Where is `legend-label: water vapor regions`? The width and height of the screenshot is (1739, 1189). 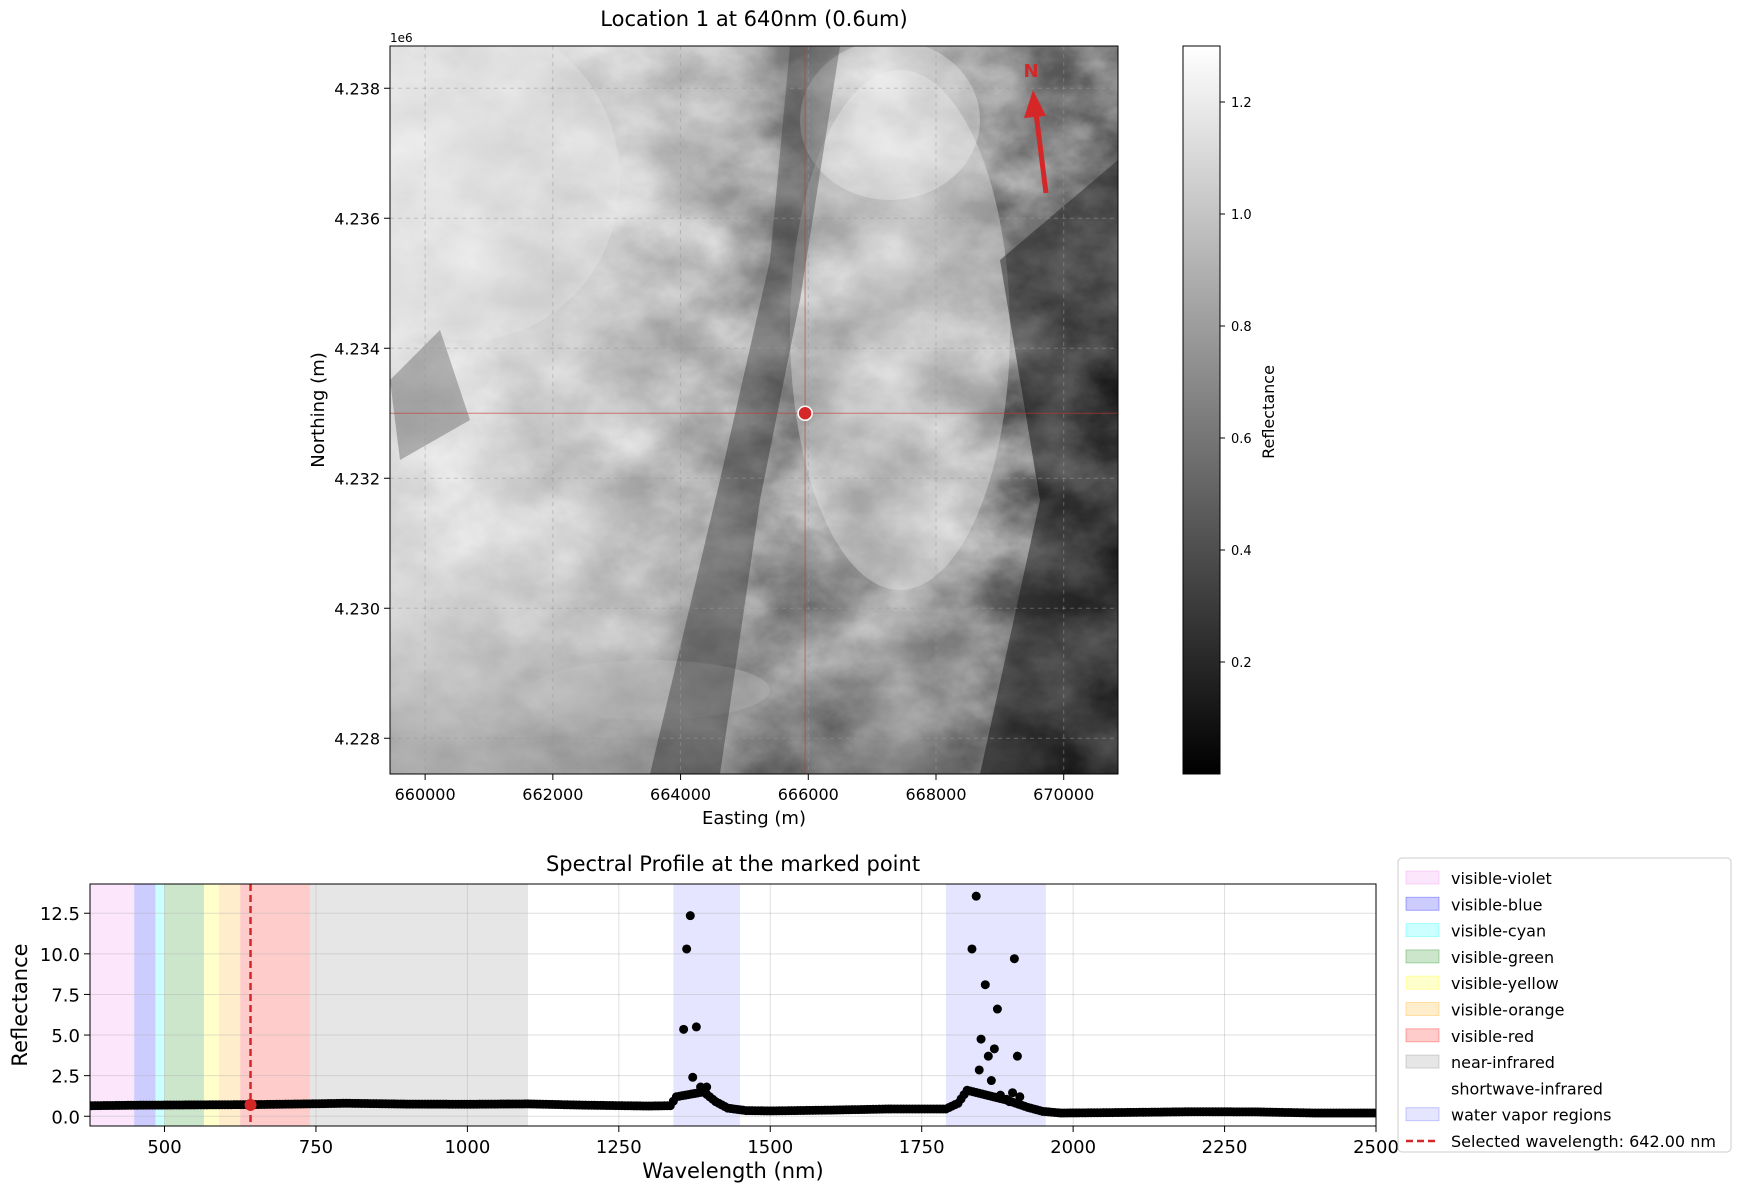 legend-label: water vapor regions is located at coordinates (1531, 1115).